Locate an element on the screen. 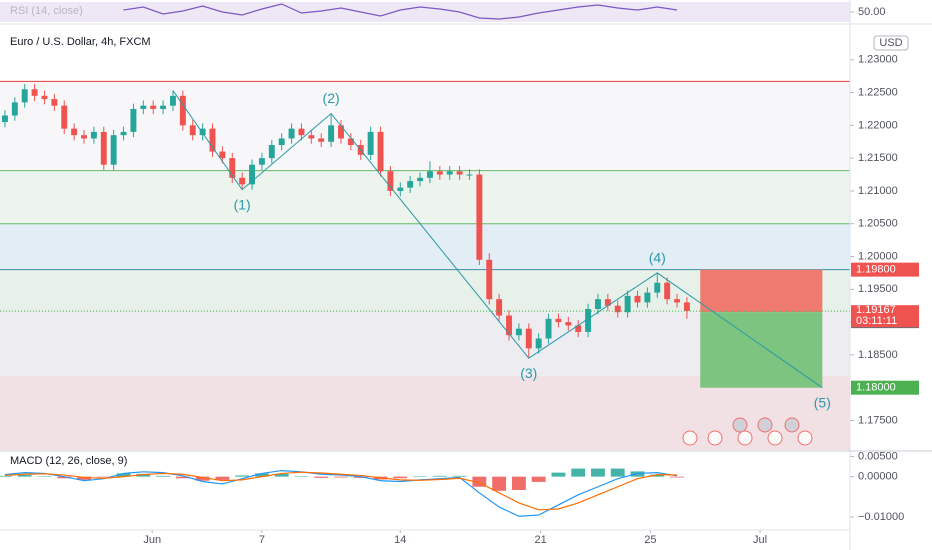  y-tick-label: −0.01000 is located at coordinates (881, 517).